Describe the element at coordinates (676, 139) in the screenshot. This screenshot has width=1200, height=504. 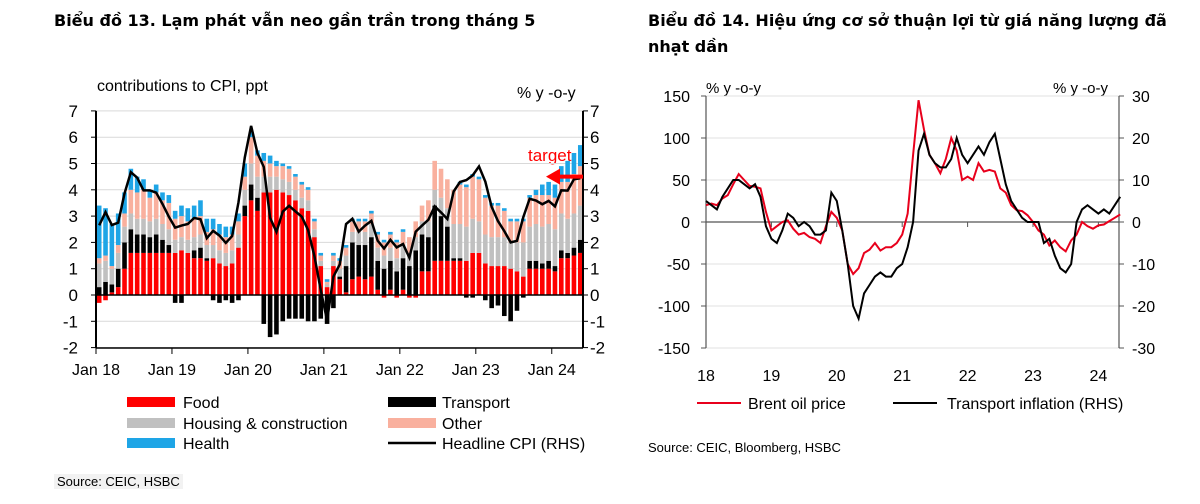
I see `y-tick-left: 100` at that location.